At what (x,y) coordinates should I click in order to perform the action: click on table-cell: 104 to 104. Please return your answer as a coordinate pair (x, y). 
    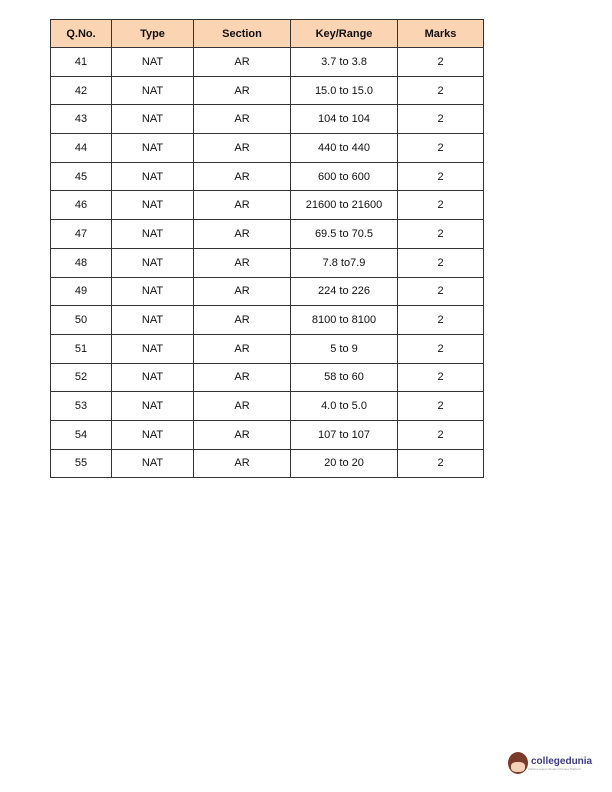
    Looking at the image, I should click on (344, 119).